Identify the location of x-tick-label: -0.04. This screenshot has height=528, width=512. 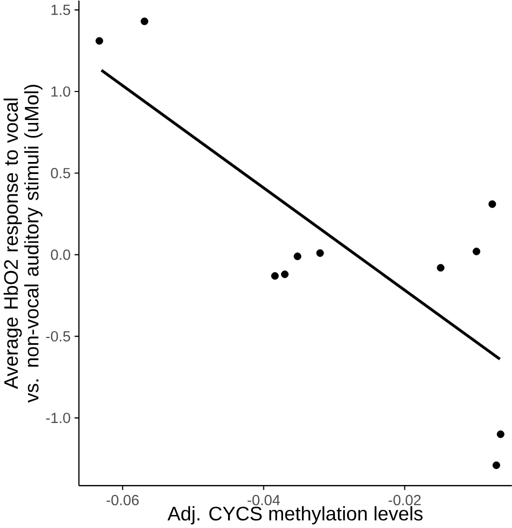
(263, 500).